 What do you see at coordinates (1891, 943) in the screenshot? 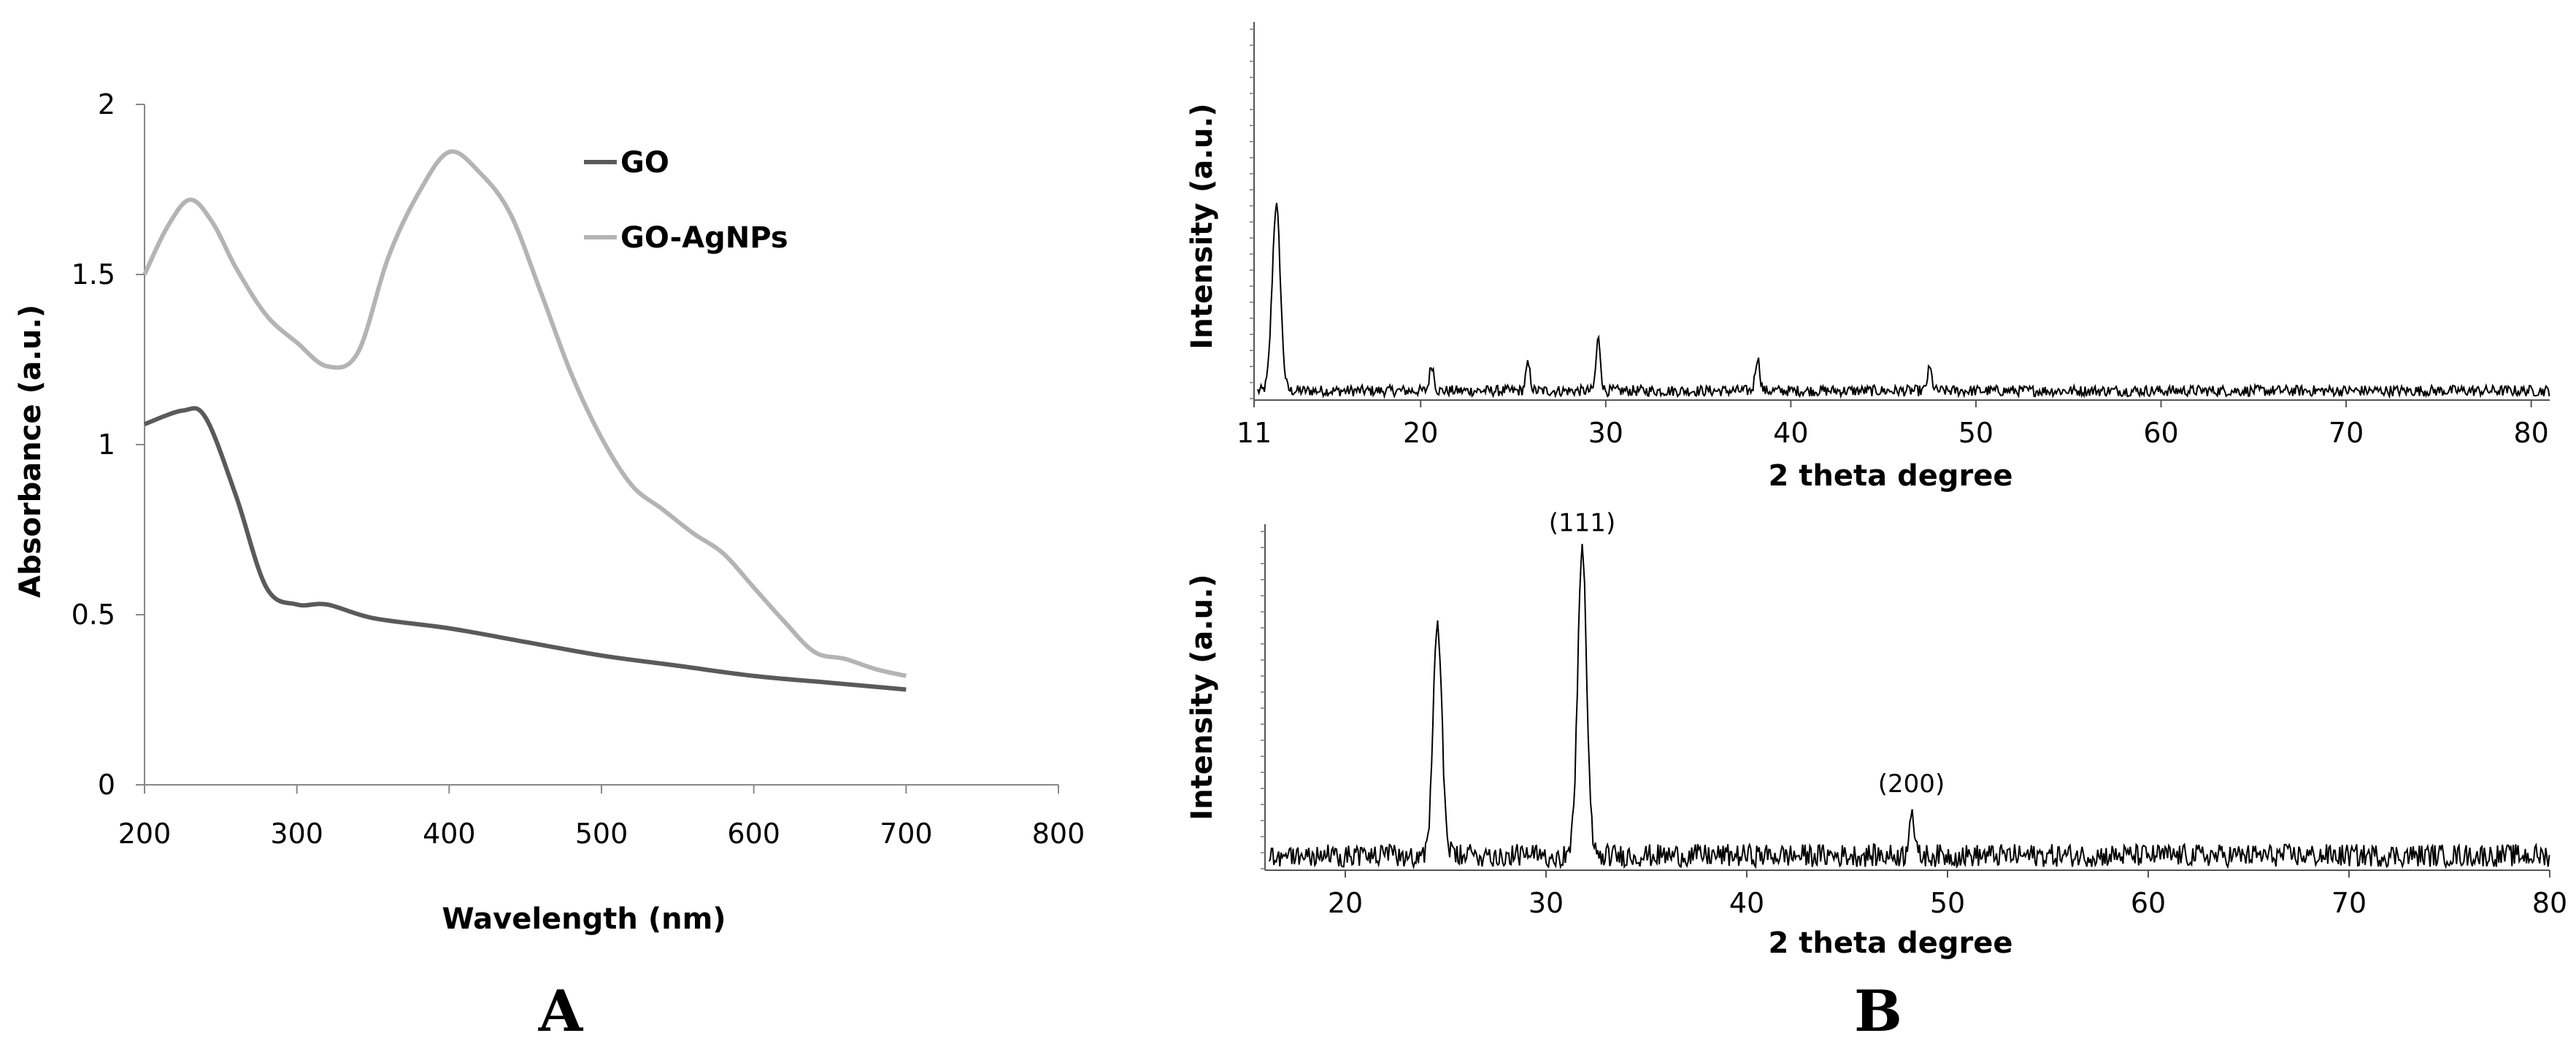
I see `xrd-go-agnps-x-axis-label: 2 theta degree` at bounding box center [1891, 943].